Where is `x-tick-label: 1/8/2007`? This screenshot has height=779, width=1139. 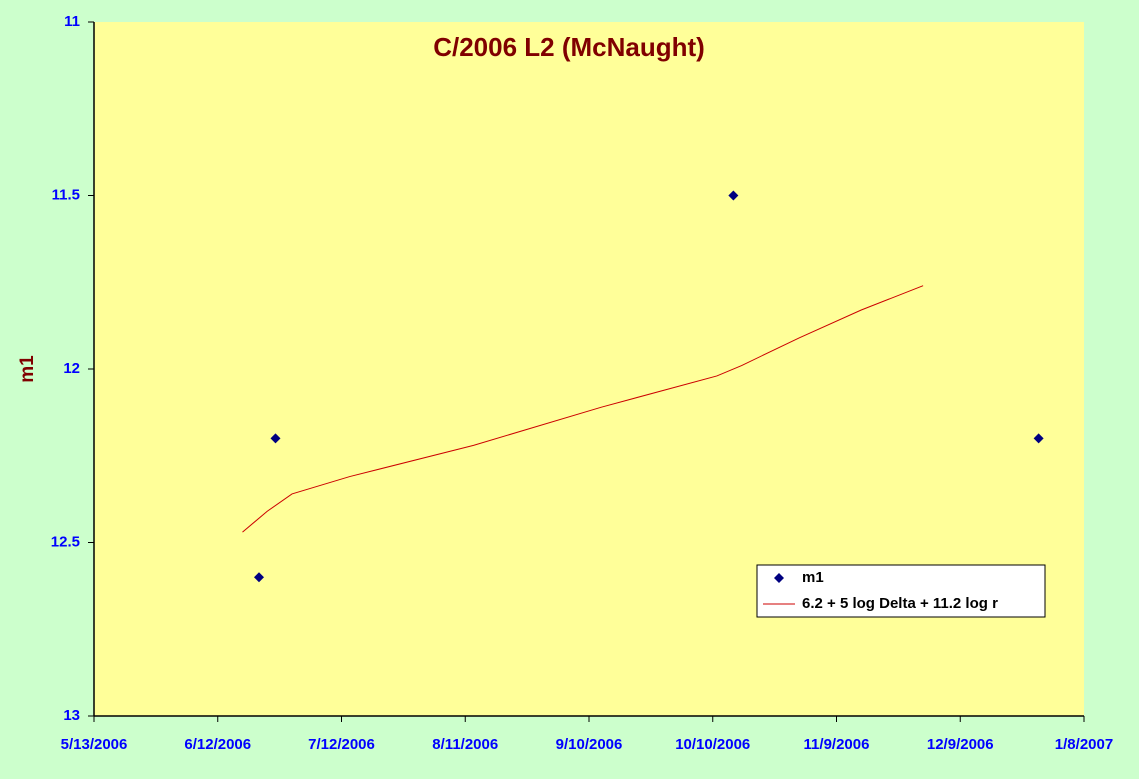 x-tick-label: 1/8/2007 is located at coordinates (1084, 744).